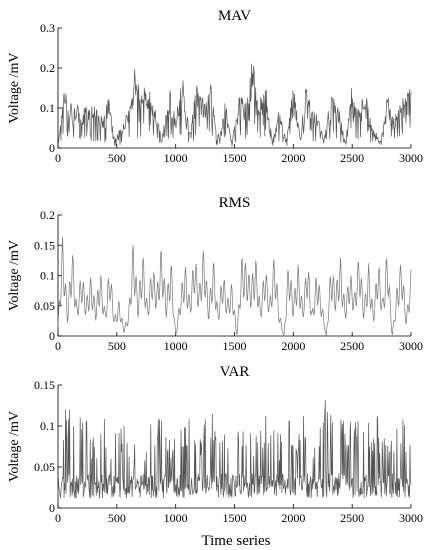  I want to click on x-tick-label-rms: 1500, so click(235, 346).